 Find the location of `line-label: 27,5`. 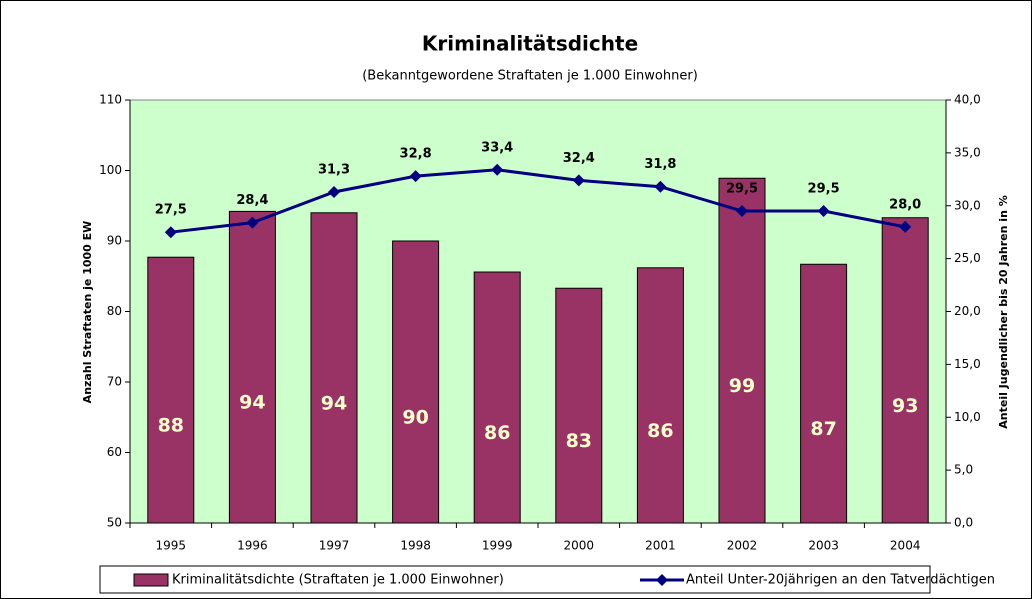

line-label: 27,5 is located at coordinates (171, 210).